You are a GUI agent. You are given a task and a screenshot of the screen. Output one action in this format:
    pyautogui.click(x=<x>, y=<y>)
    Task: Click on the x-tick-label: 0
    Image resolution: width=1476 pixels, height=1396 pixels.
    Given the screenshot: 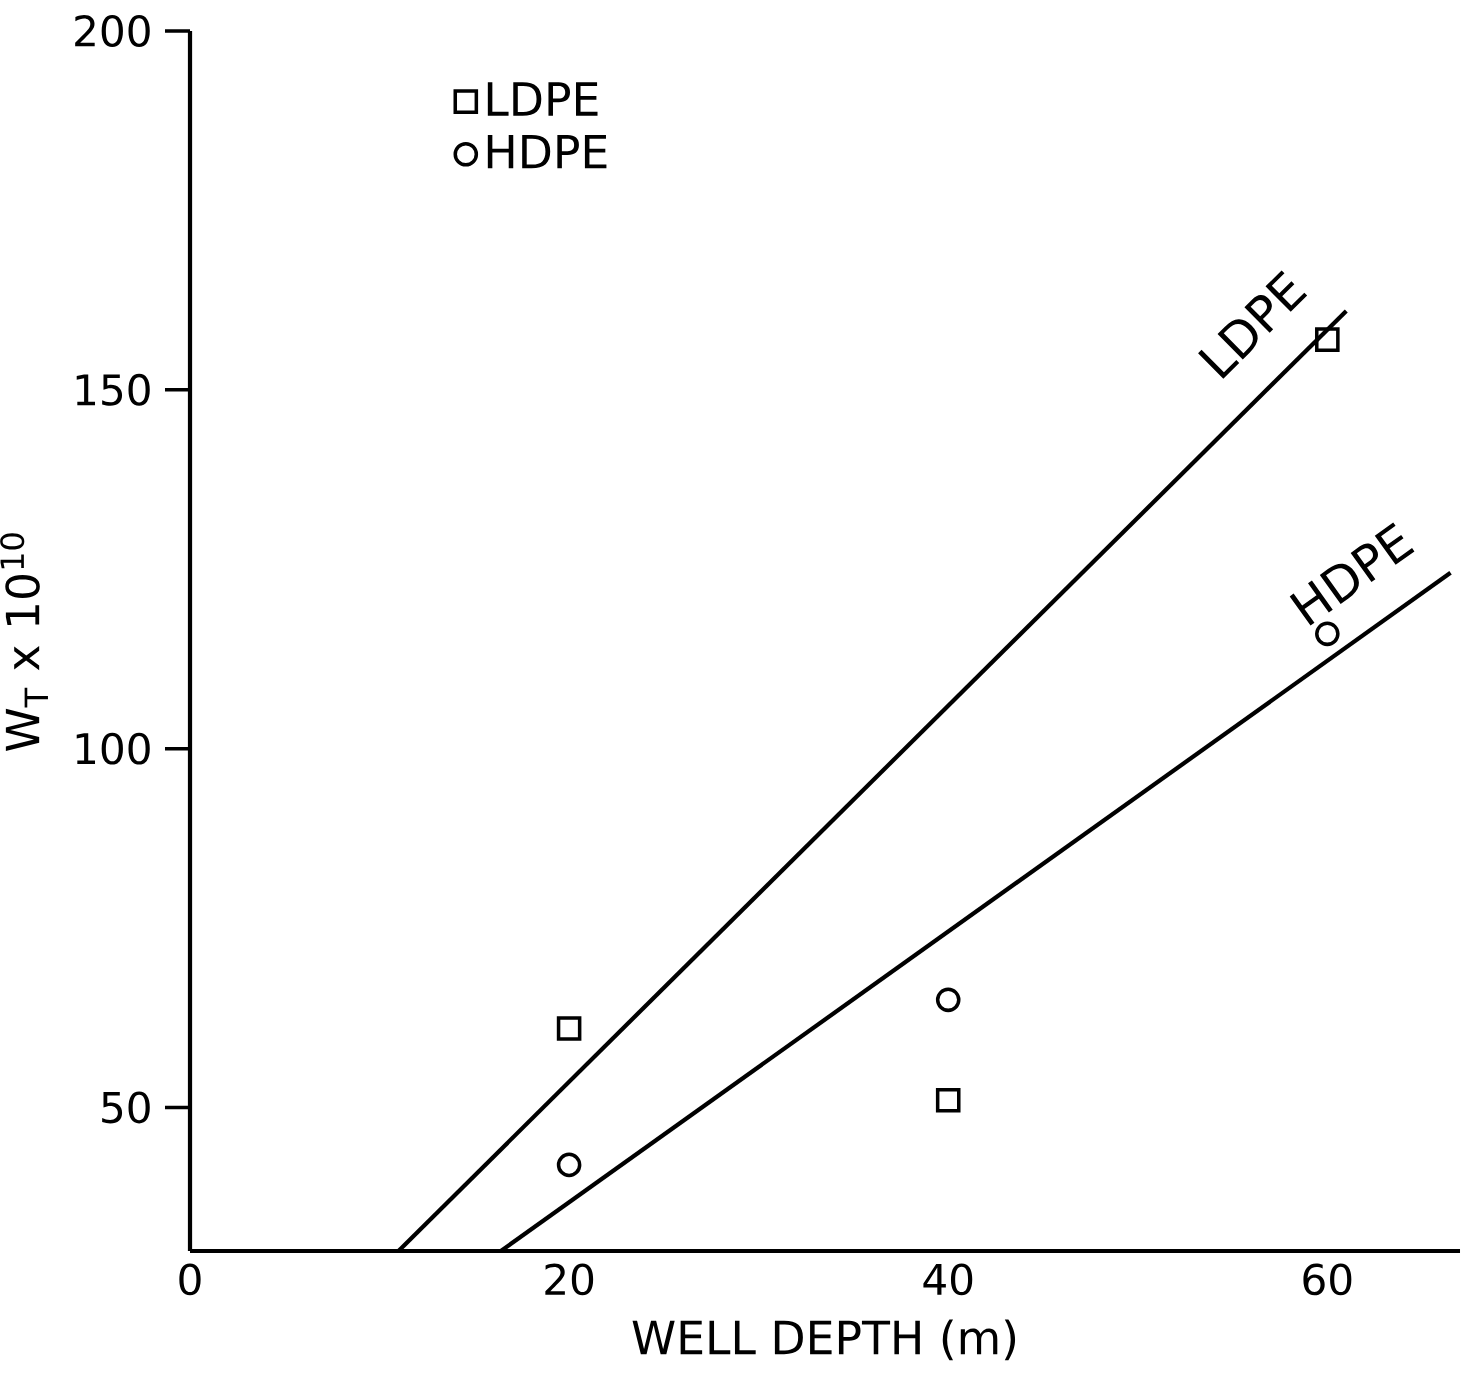 What is the action you would take?
    pyautogui.click(x=190, y=1279)
    